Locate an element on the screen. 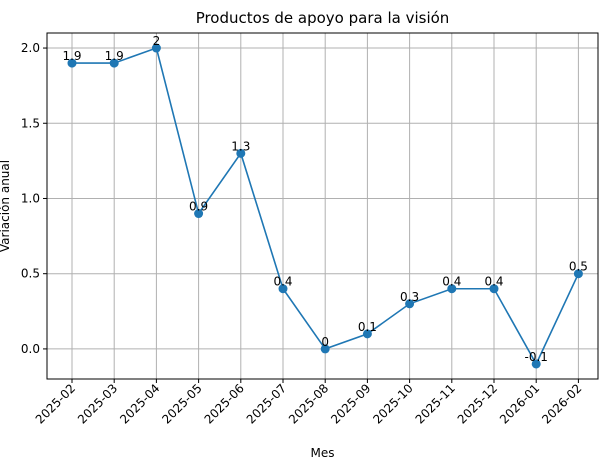 This screenshot has width=600, height=470. y-axis: 0.0 0.5 1.0 1.5 2.0 is located at coordinates (34, 198).